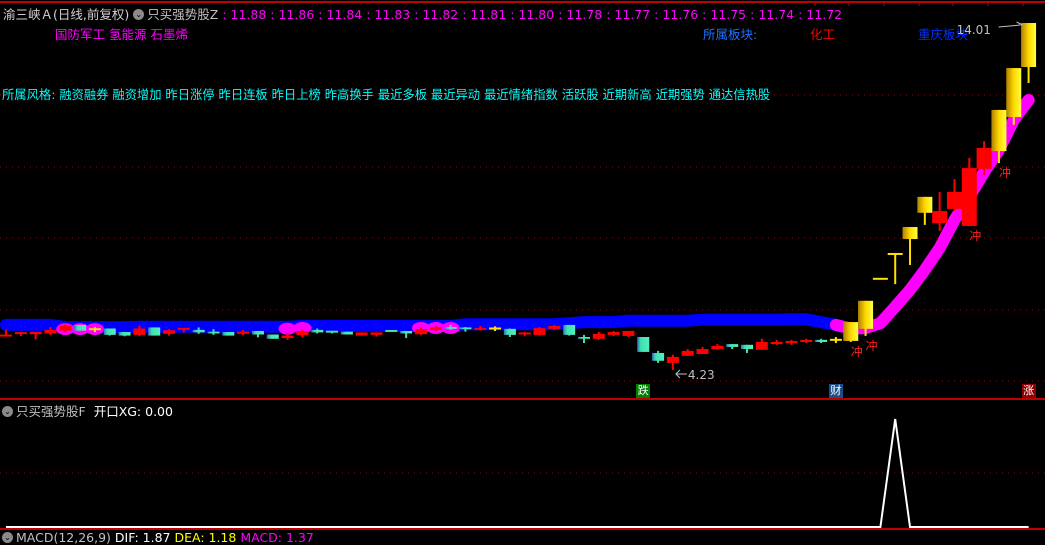 This screenshot has height=545, width=1045. What do you see at coordinates (835, 391) in the screenshot?
I see `bottom-signal-marker: 财` at bounding box center [835, 391].